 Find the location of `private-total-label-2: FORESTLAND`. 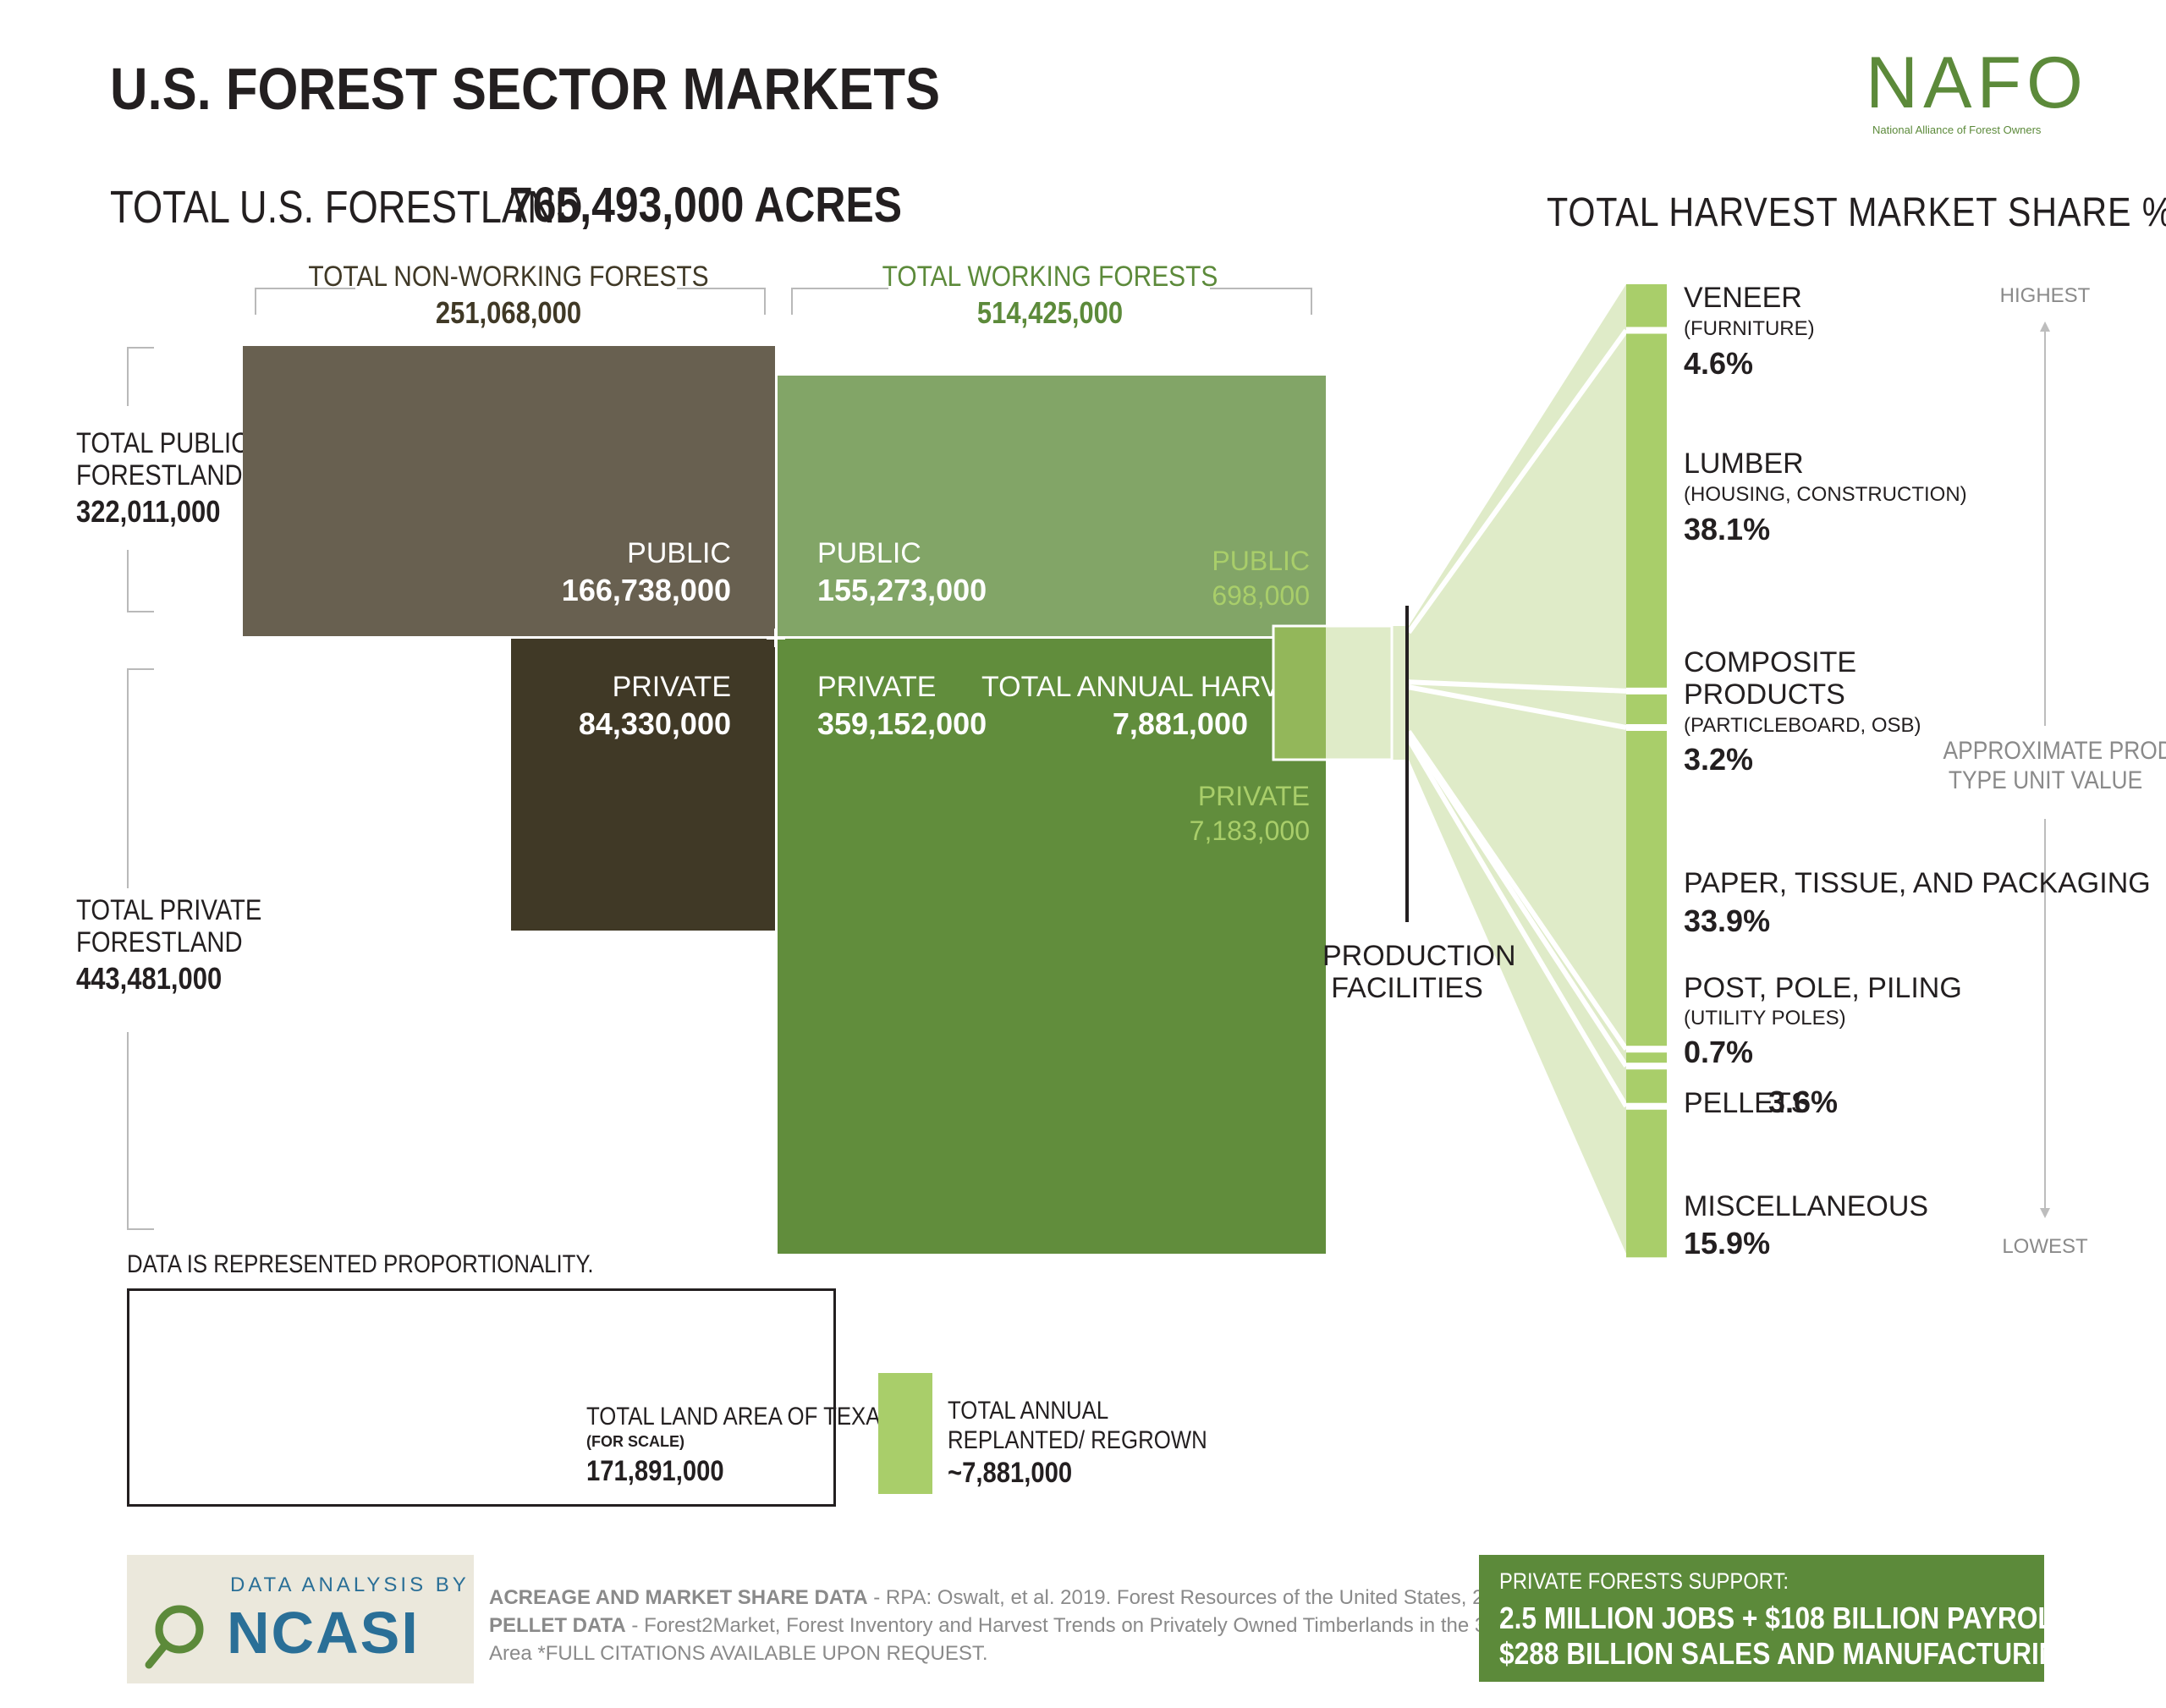

private-total-label-2: FORESTLAND is located at coordinates (159, 942).